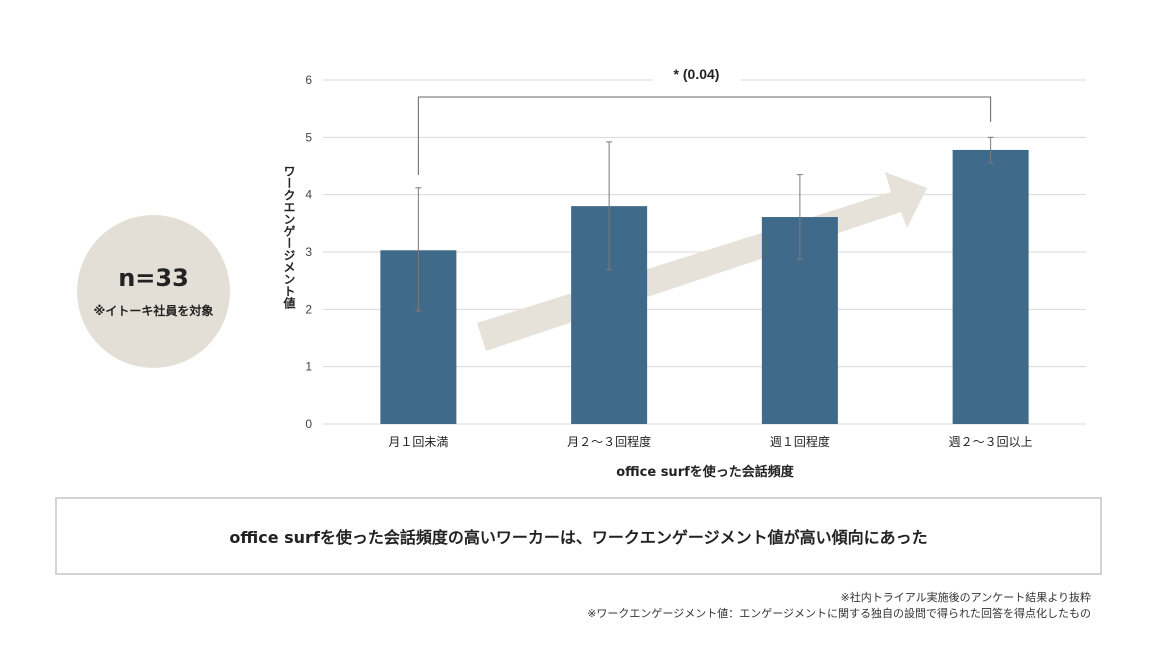 The height and width of the screenshot is (650, 1158). I want to click on y-axis-label: ワークエンゲージメント値, so click(289, 237).